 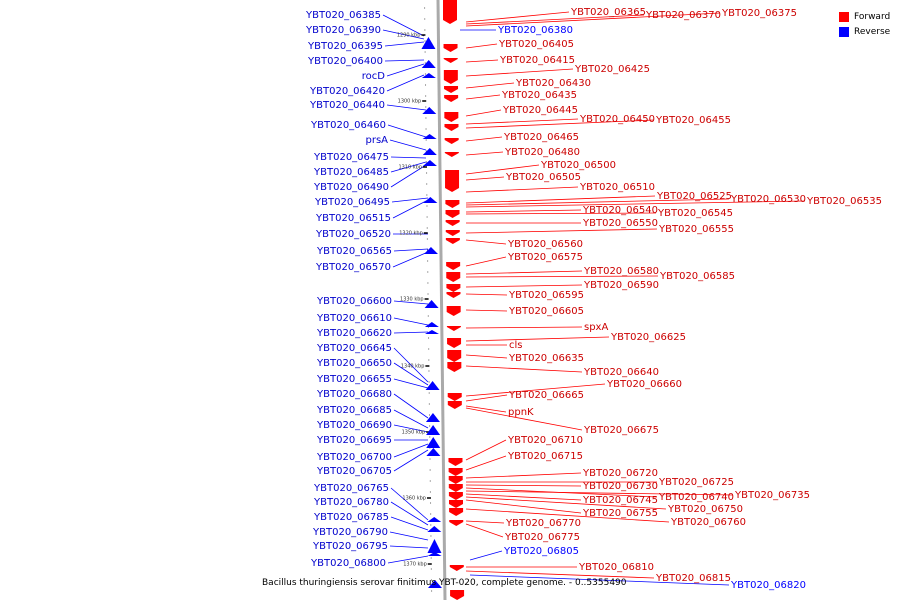 I want to click on backbone-line, so click(x=441, y=300).